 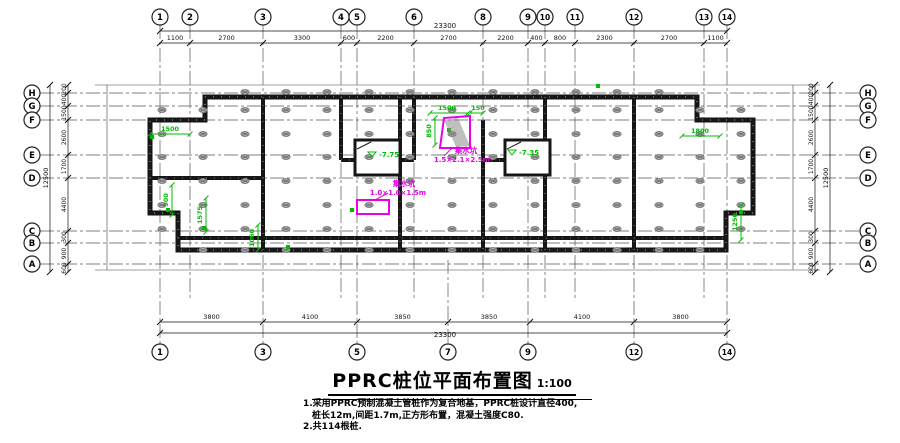 I want to click on sump-pit-outline, so click(x=373, y=207).